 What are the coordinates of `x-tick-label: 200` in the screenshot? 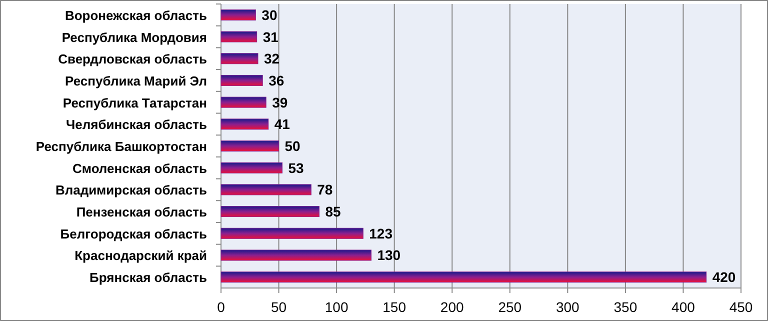 It's located at (452, 307).